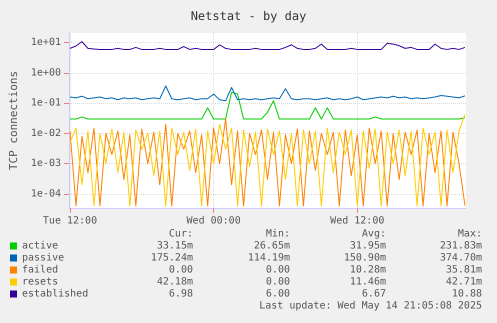  What do you see at coordinates (461, 258) in the screenshot?
I see `text: 374.70m` at bounding box center [461, 258].